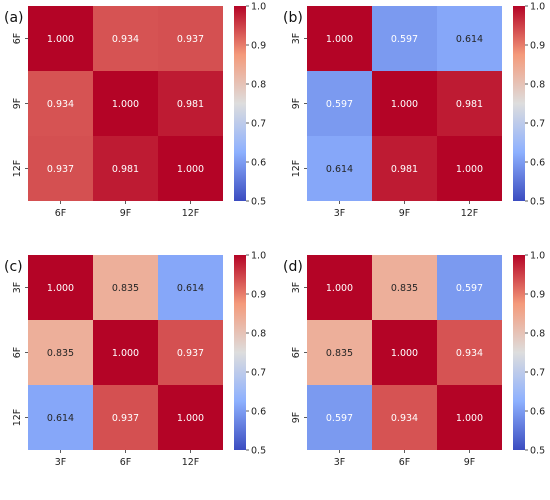  What do you see at coordinates (340, 213) in the screenshot?
I see `x-tick-label: 3F` at bounding box center [340, 213].